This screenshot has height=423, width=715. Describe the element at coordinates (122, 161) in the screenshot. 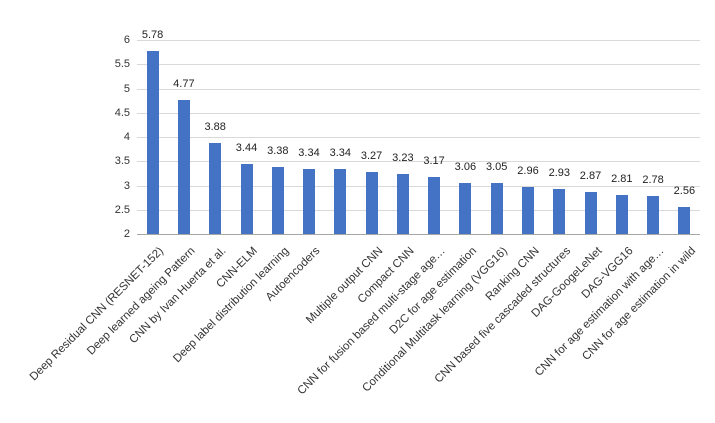

I see `y-axis-tick-label: 3.5` at that location.